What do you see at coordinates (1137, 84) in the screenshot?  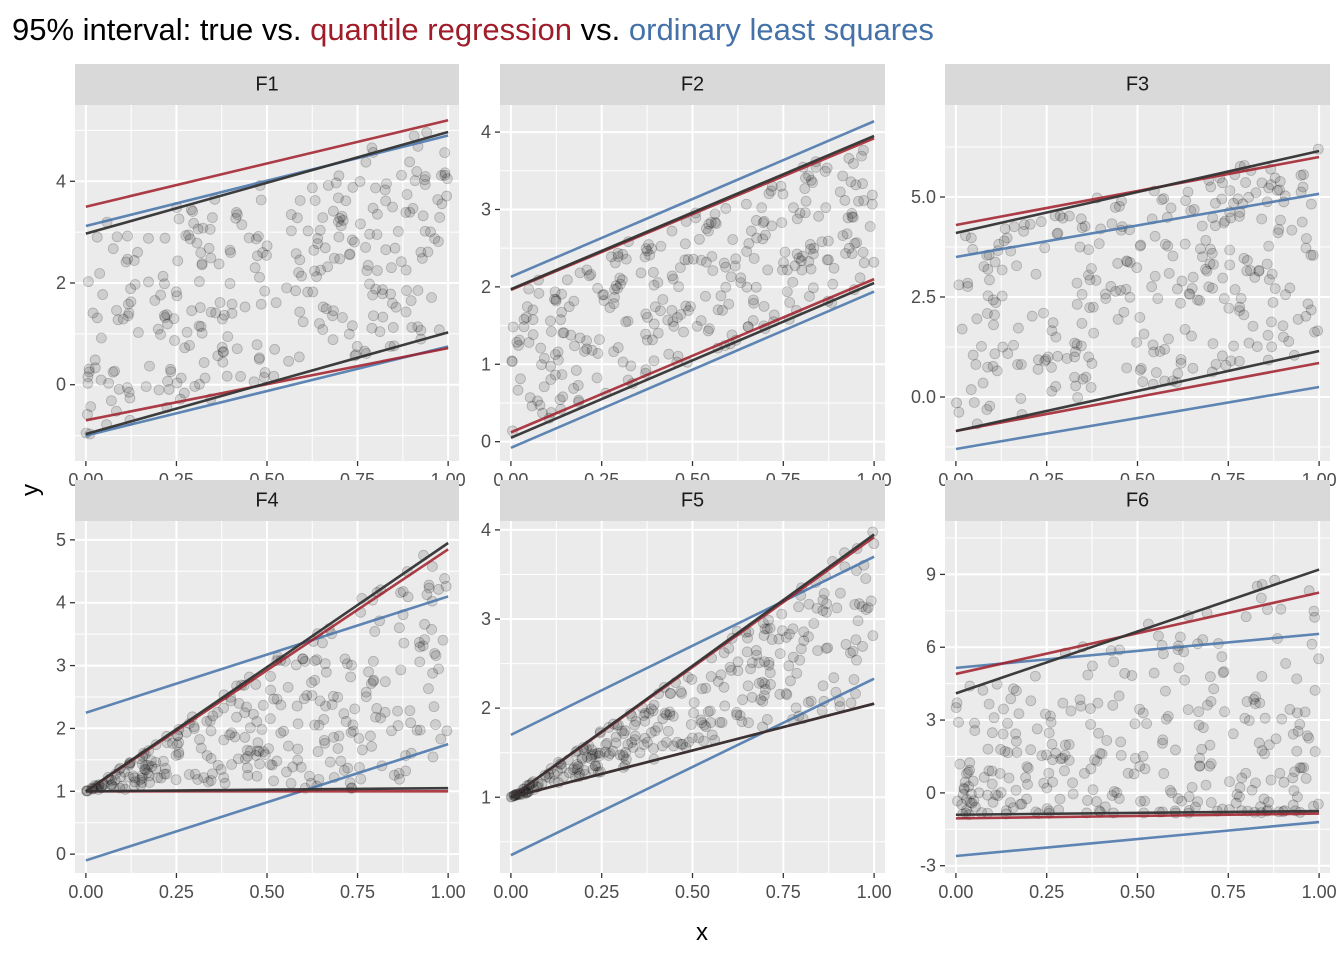 I see `facet-strip` at bounding box center [1137, 84].